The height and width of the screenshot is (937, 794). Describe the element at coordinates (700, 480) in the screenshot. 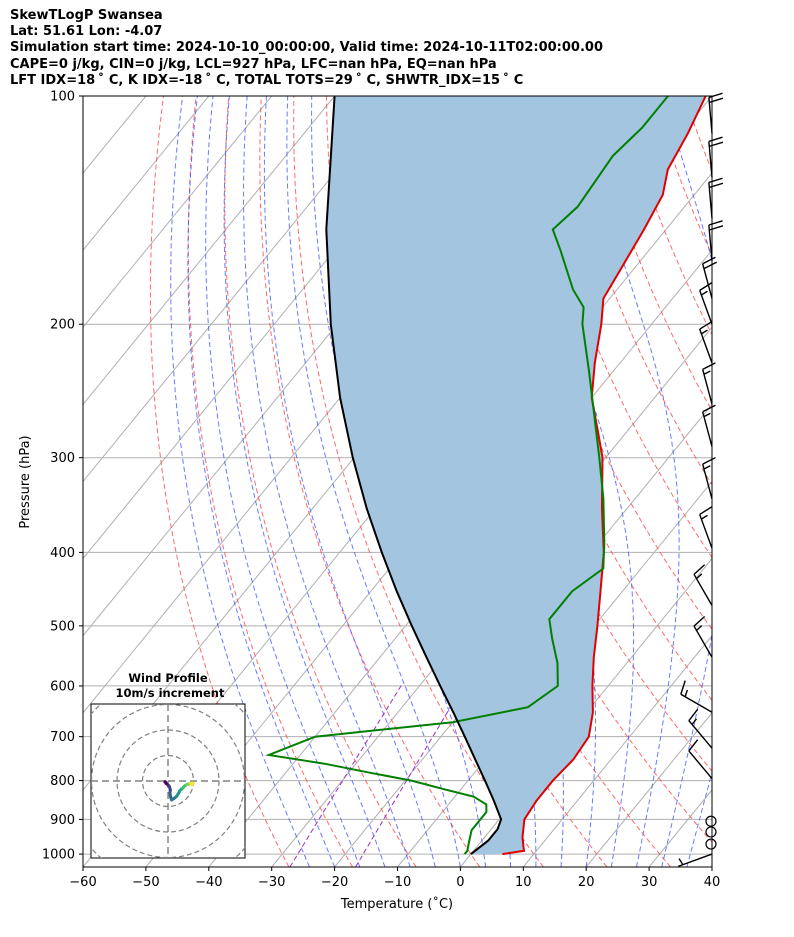

I see `wind-barbs` at that location.